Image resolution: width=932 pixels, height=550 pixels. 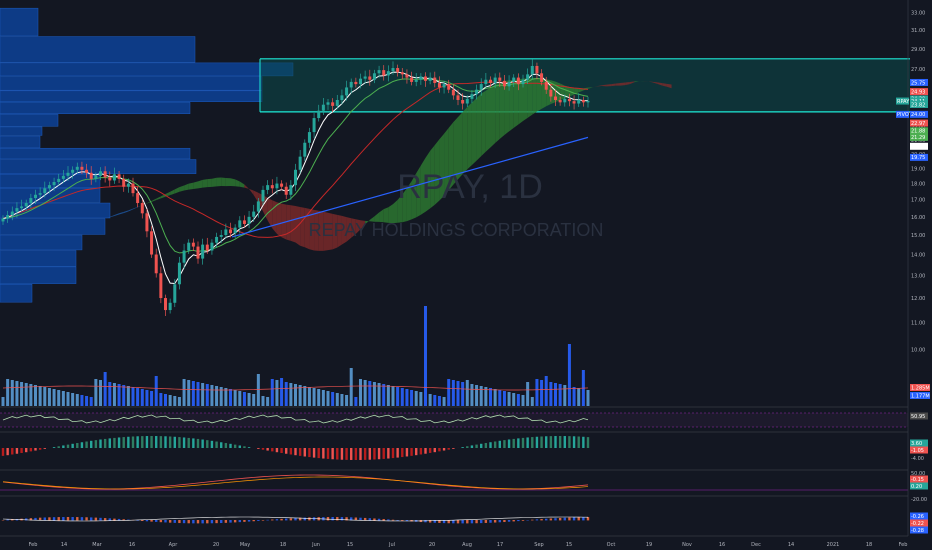 What do you see at coordinates (245, 545) in the screenshot?
I see `time-tick-label: May` at bounding box center [245, 545].